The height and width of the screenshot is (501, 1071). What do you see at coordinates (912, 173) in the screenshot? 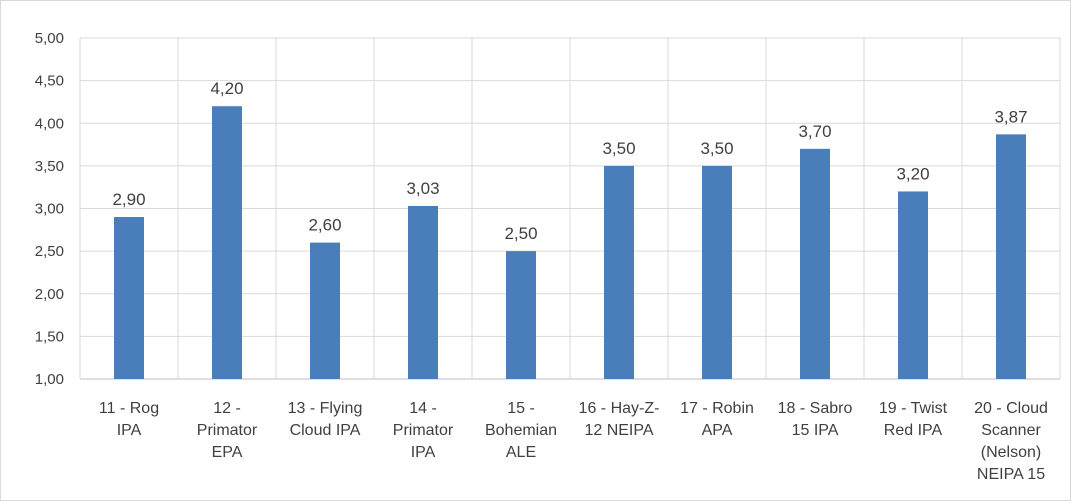
I see `data-label: 3,20` at bounding box center [912, 173].